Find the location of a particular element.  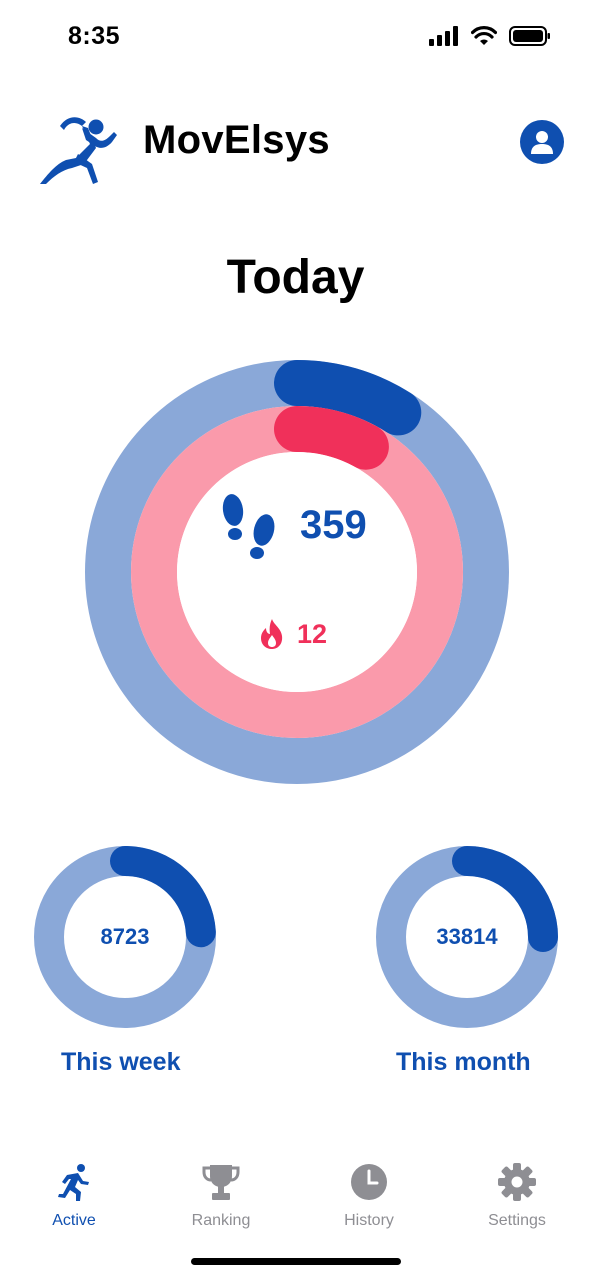

month-label: This month is located at coordinates (463, 1062).